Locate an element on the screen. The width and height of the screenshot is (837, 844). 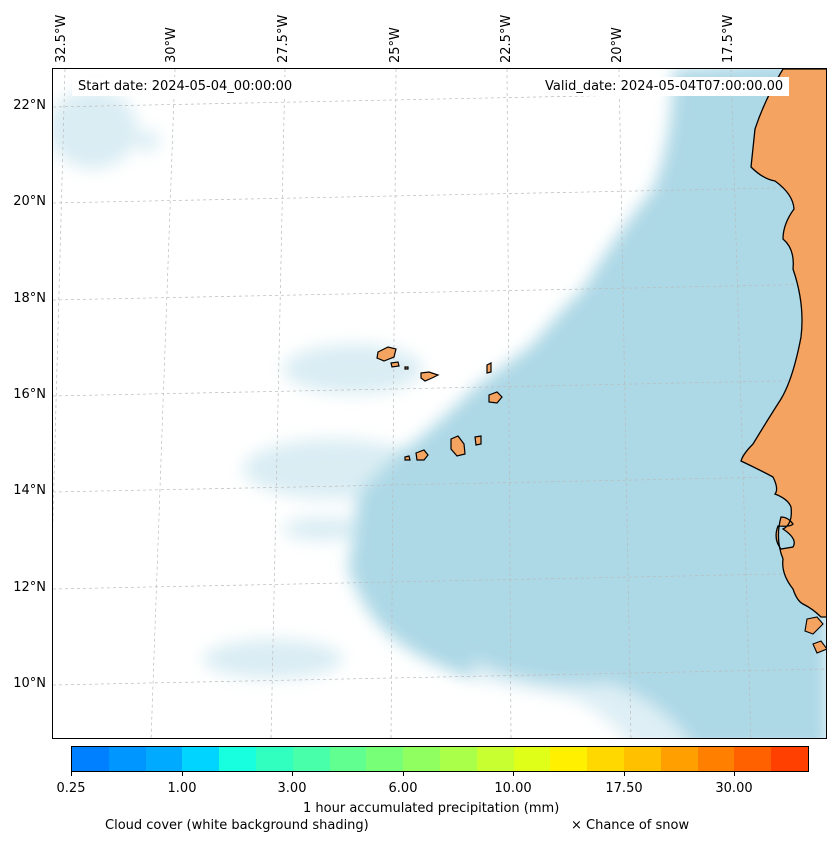
cape-verde-islands is located at coordinates (439, 403).